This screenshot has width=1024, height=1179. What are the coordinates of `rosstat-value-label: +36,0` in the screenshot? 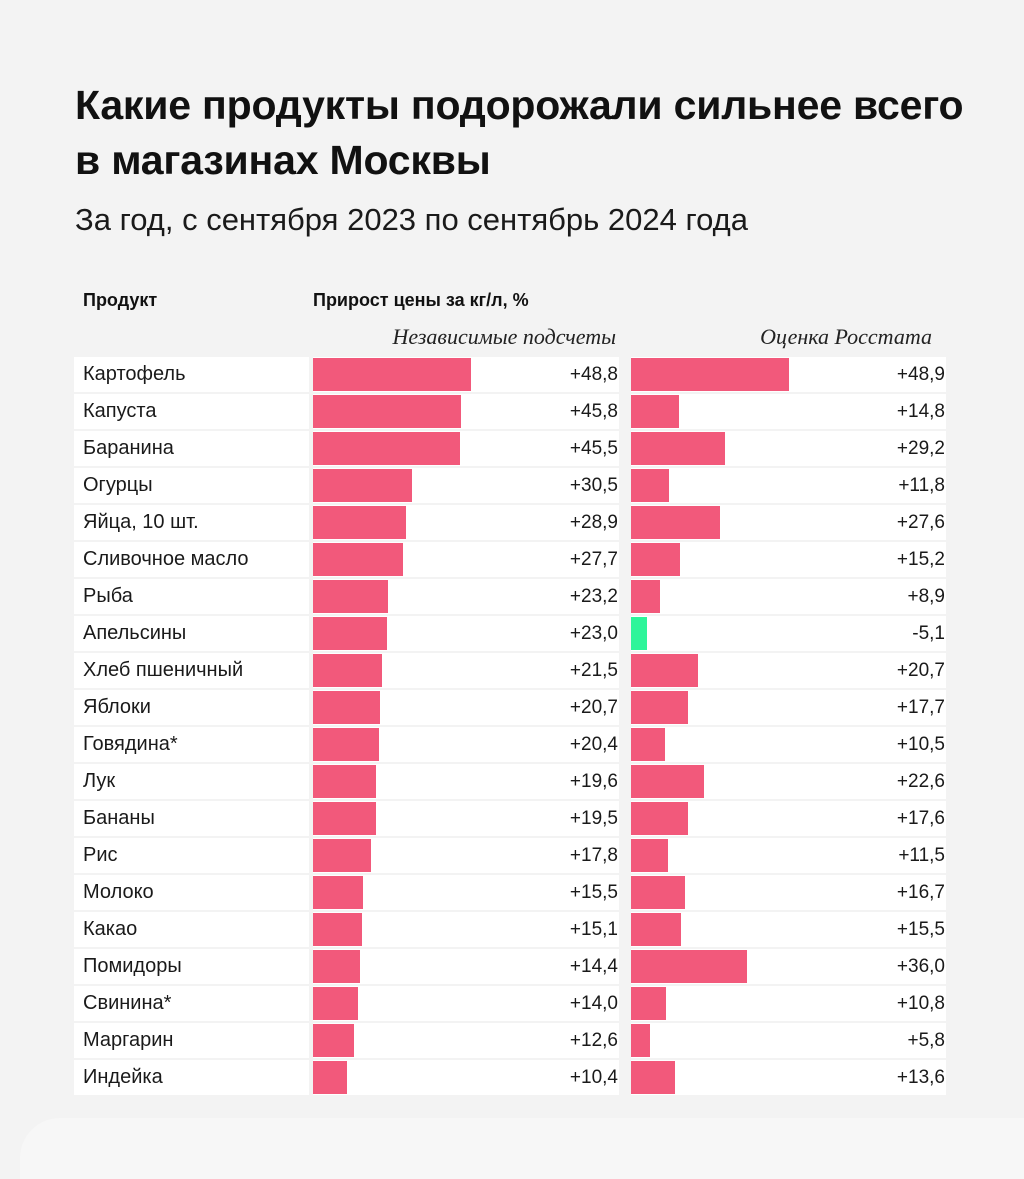 It's located at (920, 966).